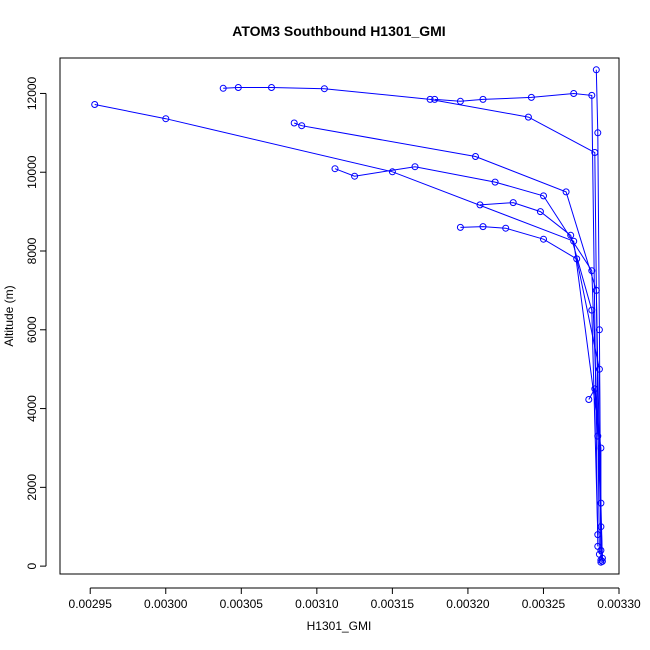 The height and width of the screenshot is (650, 650). Describe the element at coordinates (32, 565) in the screenshot. I see `y-tick-label: 0` at that location.